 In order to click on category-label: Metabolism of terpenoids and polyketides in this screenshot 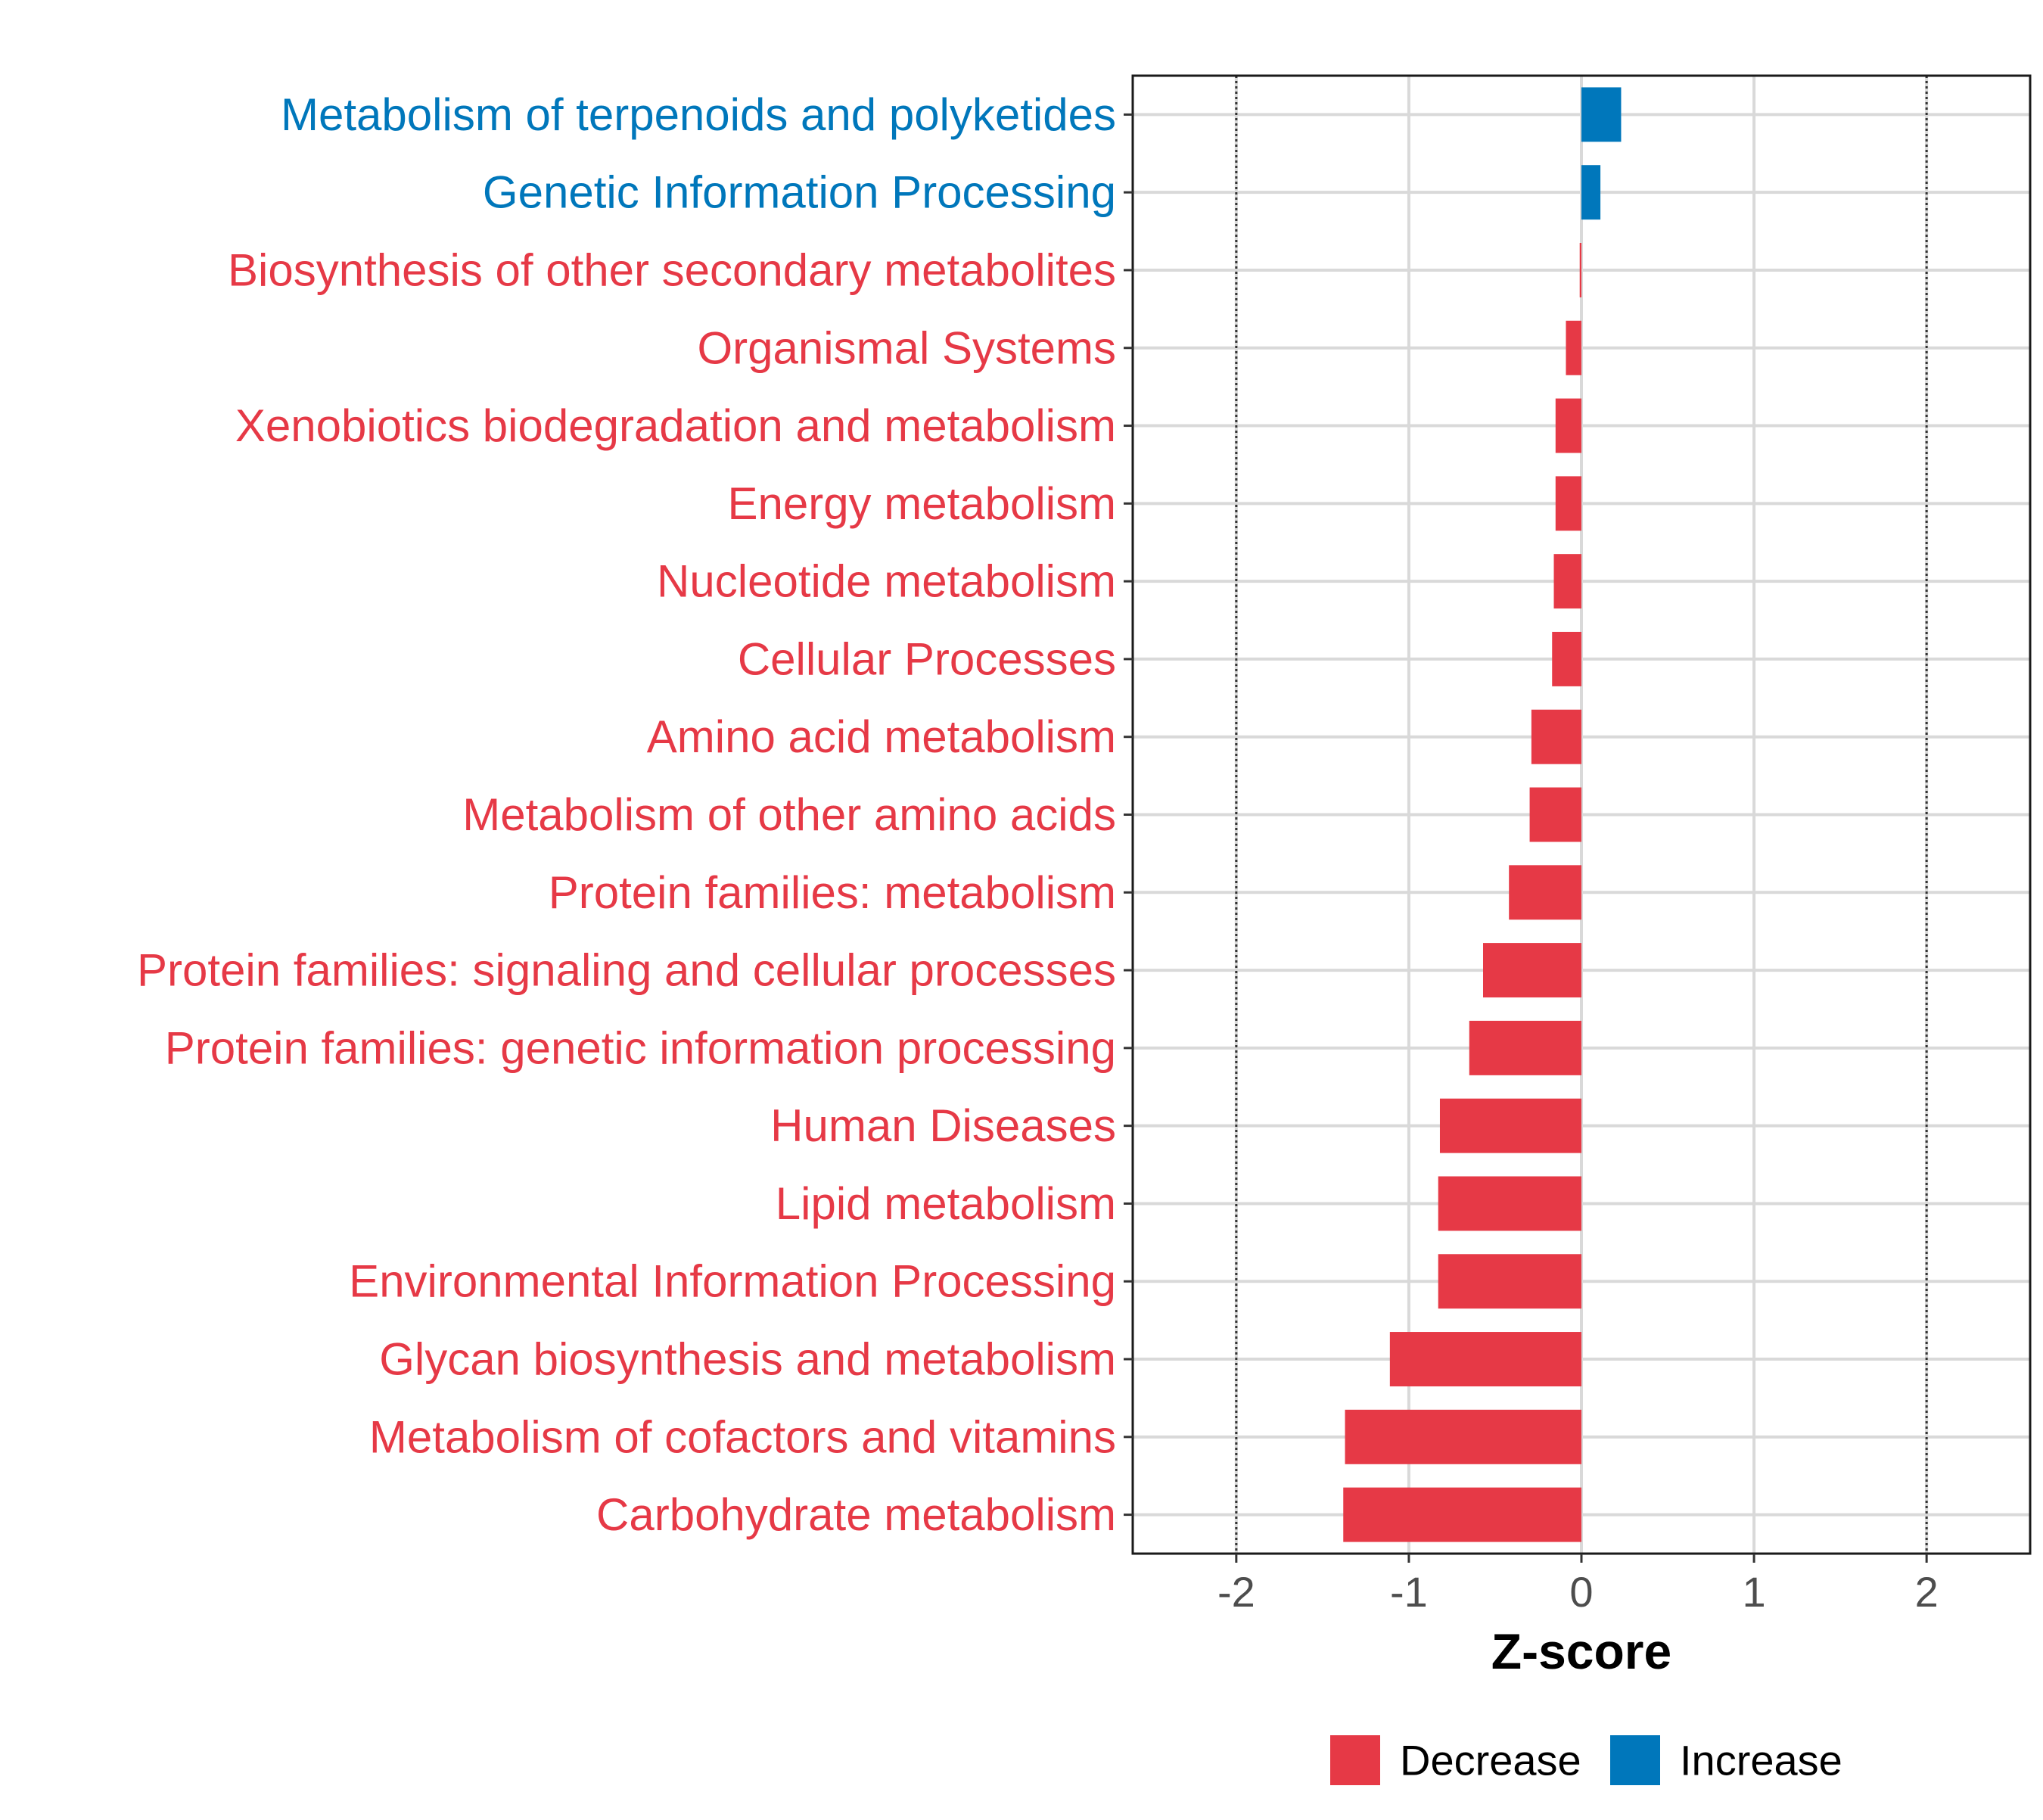, I will do `click(699, 114)`.